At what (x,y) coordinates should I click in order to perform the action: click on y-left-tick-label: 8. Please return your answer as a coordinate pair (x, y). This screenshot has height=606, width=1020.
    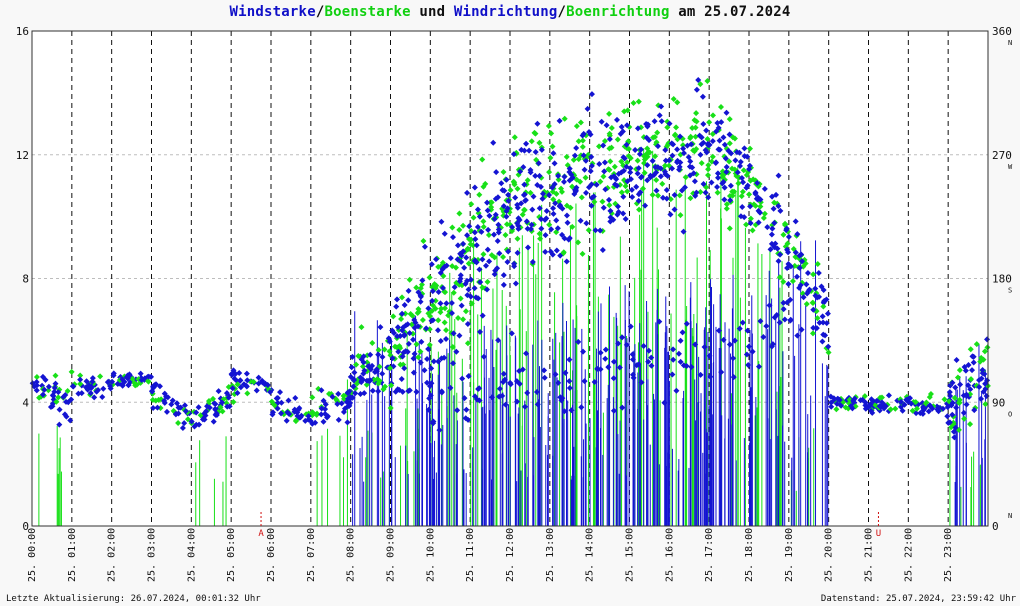
    Looking at the image, I should click on (25, 279).